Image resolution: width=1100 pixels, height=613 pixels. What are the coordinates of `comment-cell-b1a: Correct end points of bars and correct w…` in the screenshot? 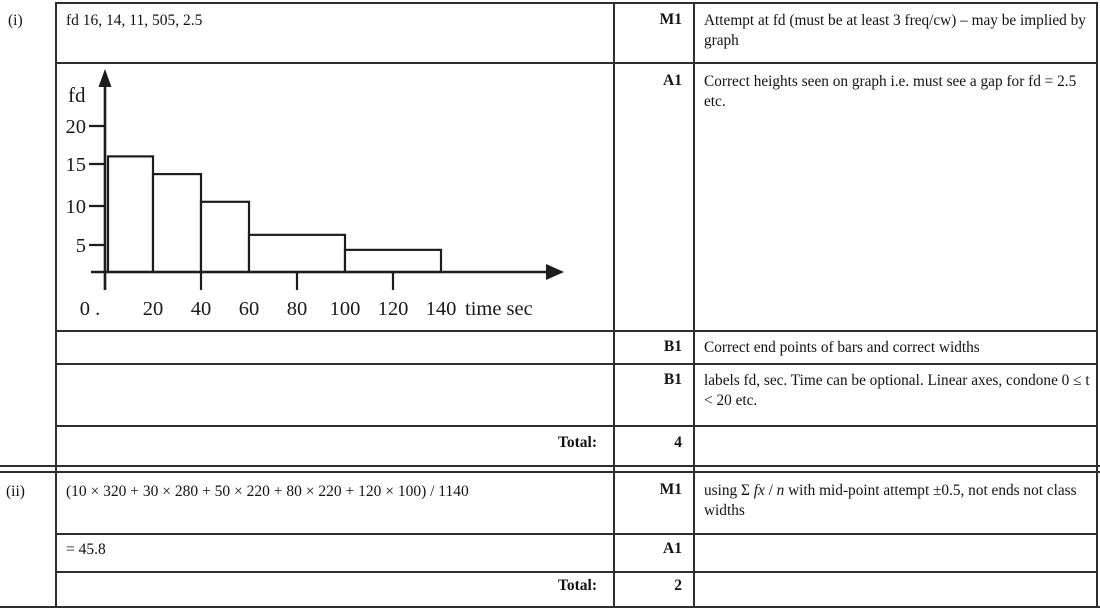 It's located at (842, 347).